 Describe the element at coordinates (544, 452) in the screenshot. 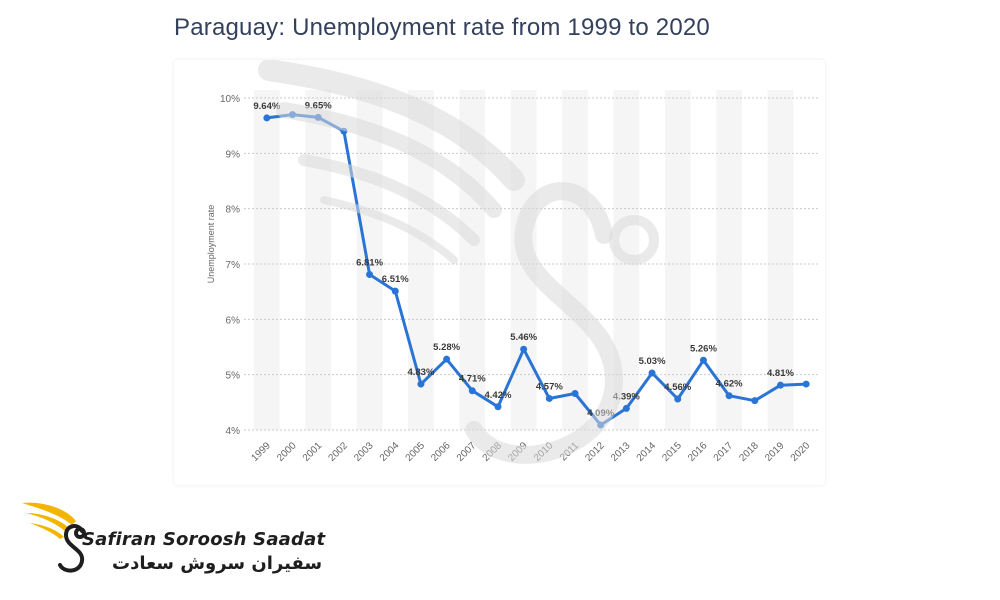

I see `x-tick-label: 2010` at that location.